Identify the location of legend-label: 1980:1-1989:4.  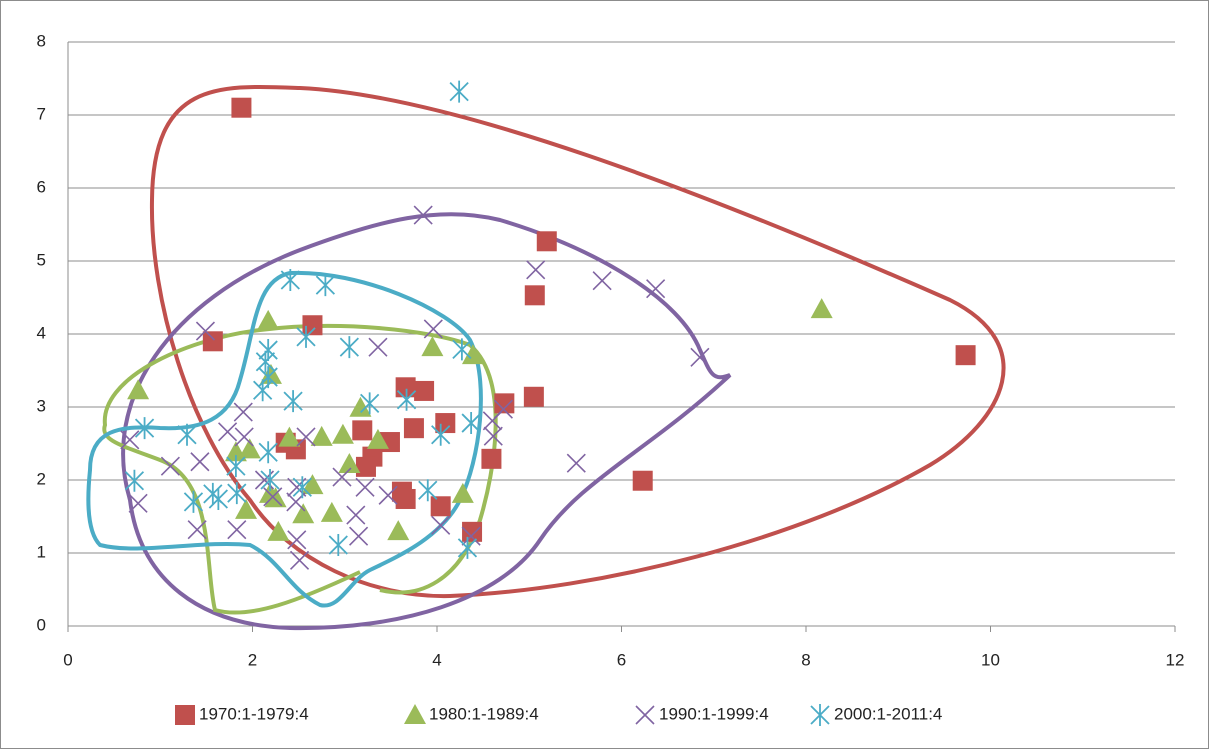
(484, 713).